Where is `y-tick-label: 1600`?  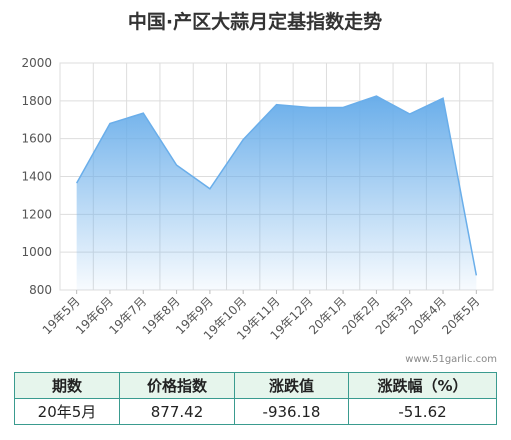 y-tick-label: 1600 is located at coordinates (36, 139).